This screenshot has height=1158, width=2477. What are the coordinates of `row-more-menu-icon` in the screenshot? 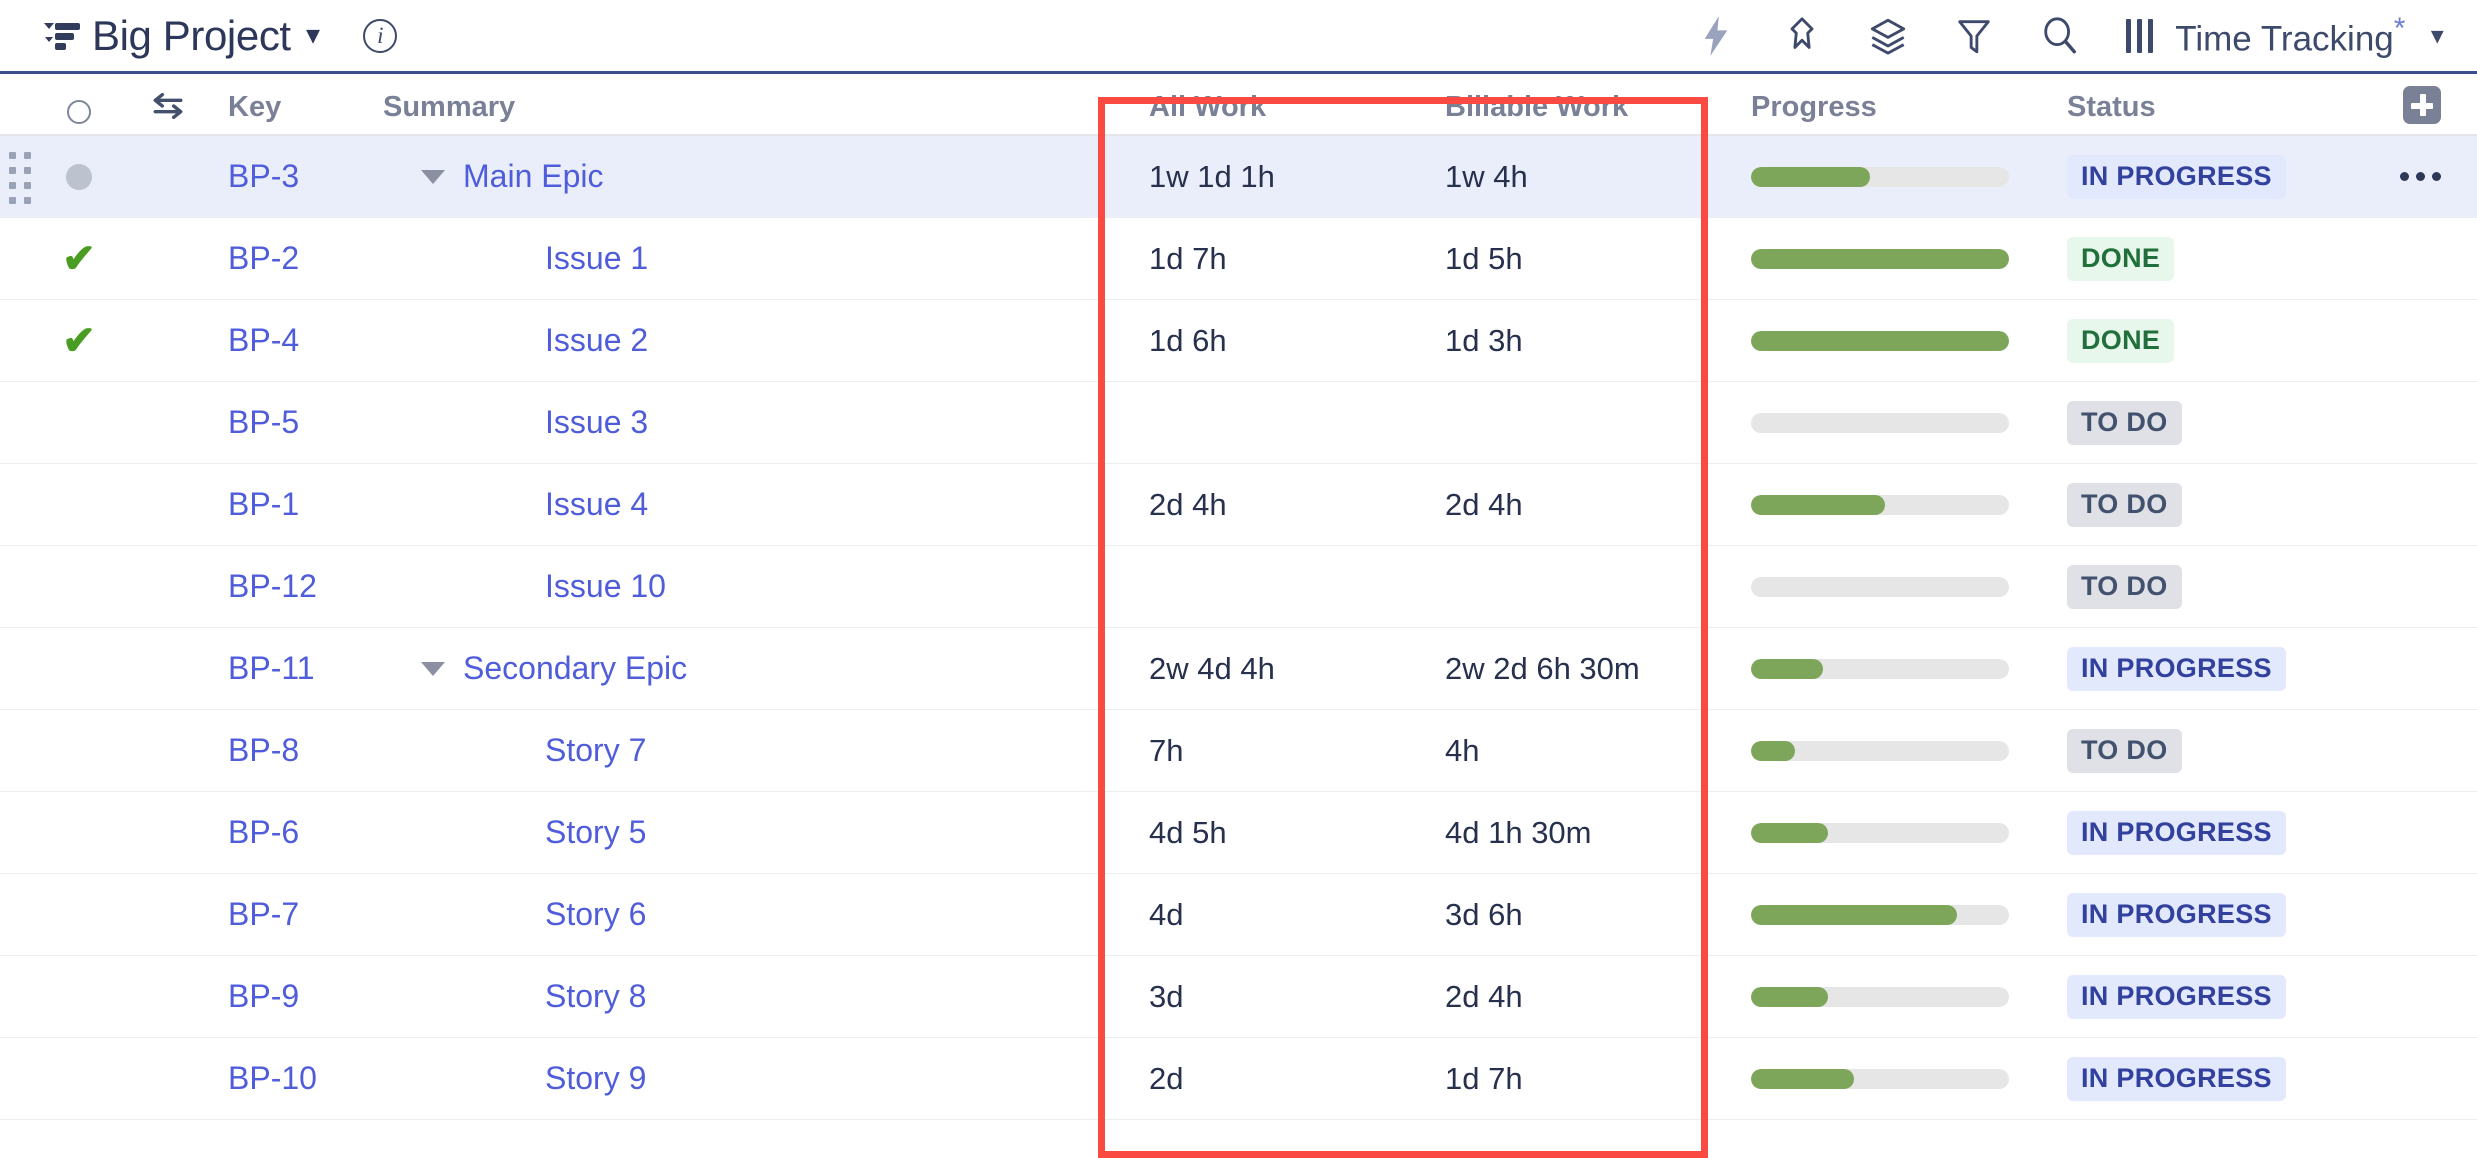 It's located at (2420, 176).